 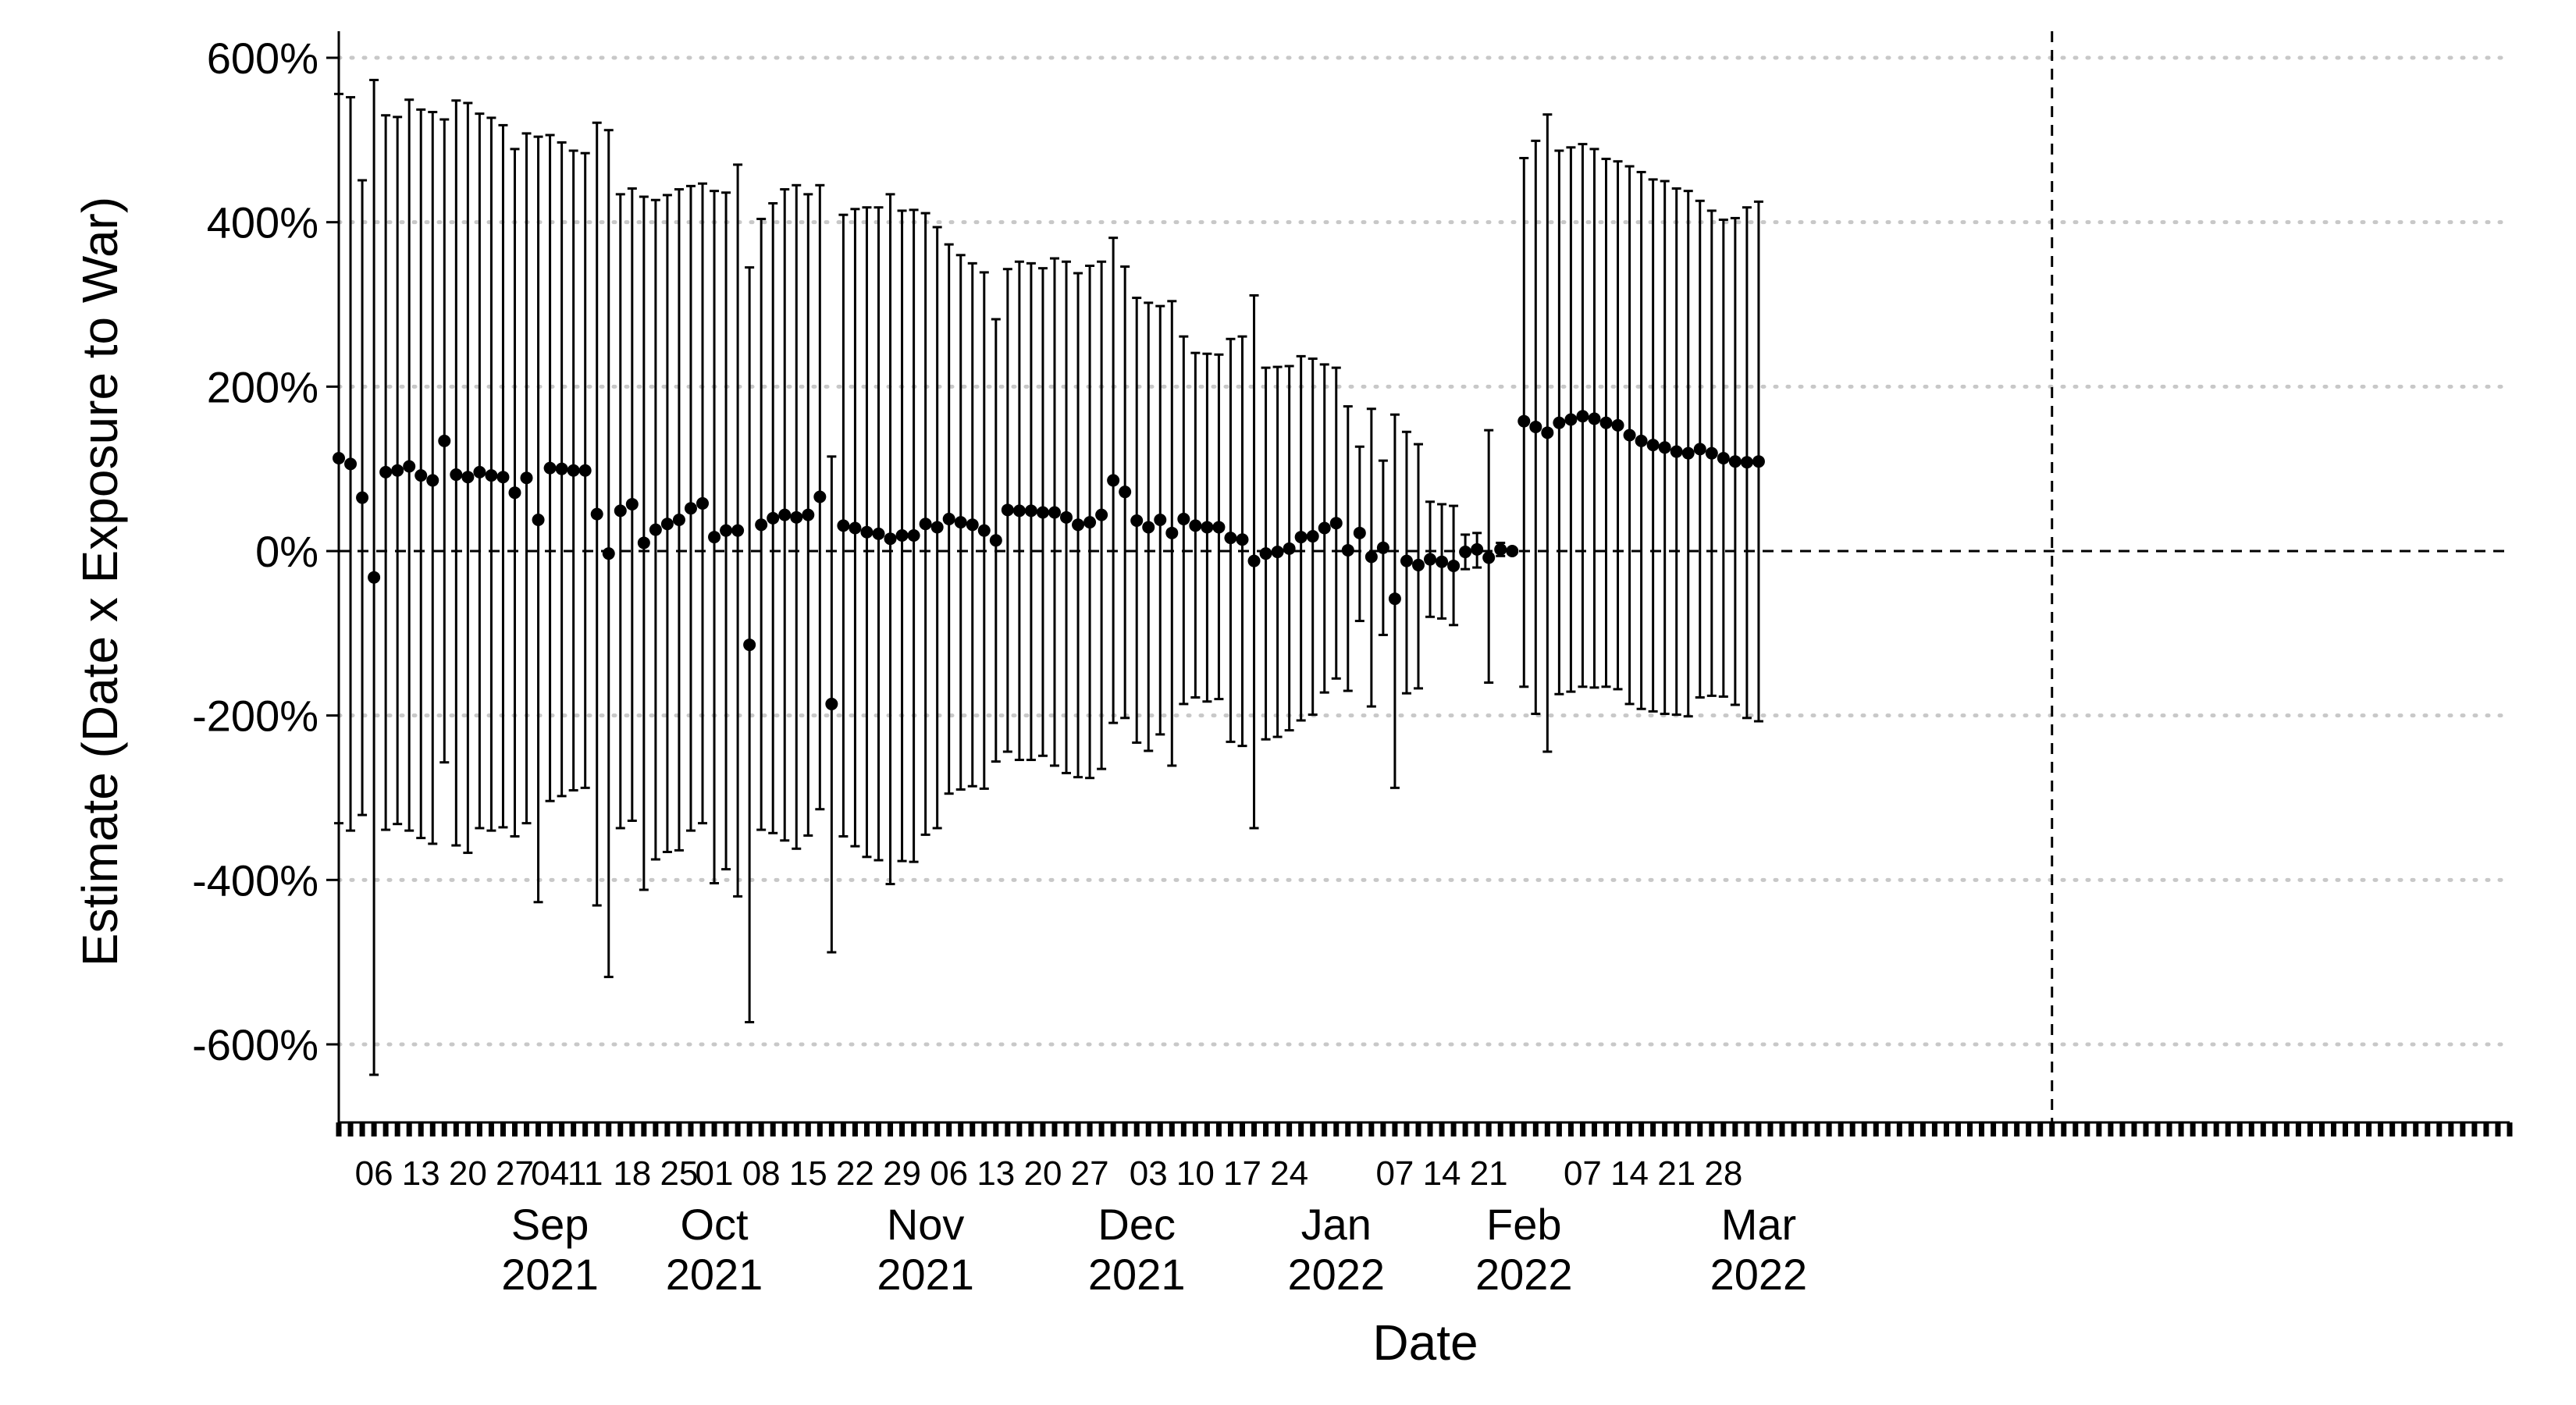 I want to click on estimate-points, so click(x=1049, y=560).